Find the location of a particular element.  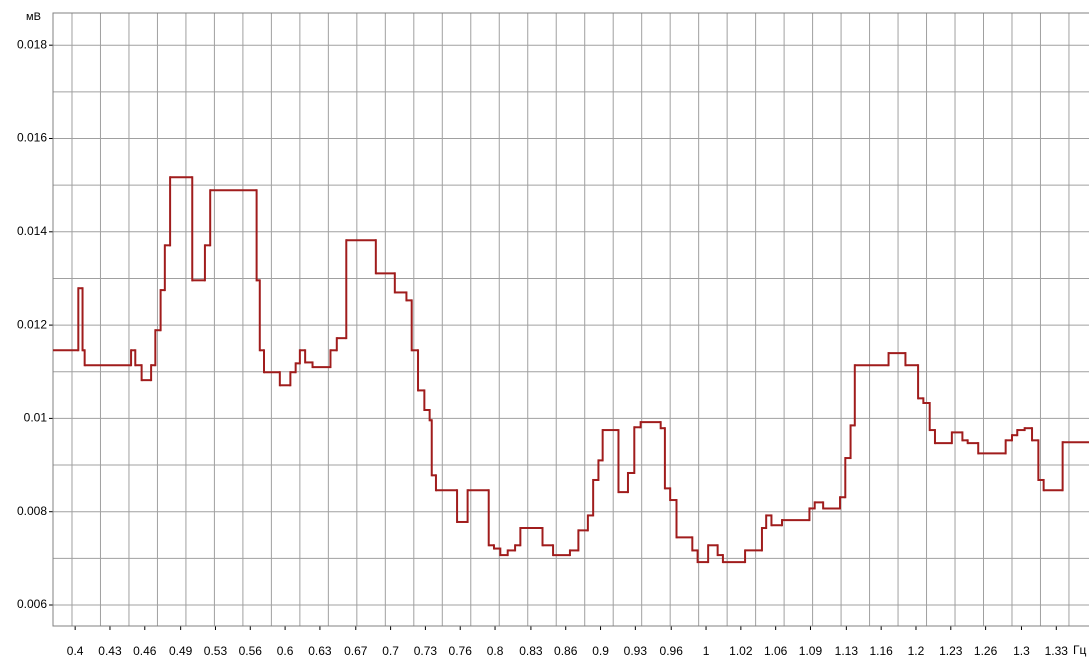

x-axis-label: Гц is located at coordinates (1079, 650).